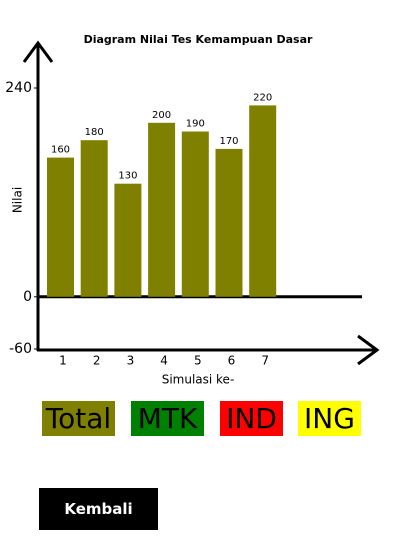 The width and height of the screenshot is (400, 560). I want to click on value-label: 130, so click(127, 176).